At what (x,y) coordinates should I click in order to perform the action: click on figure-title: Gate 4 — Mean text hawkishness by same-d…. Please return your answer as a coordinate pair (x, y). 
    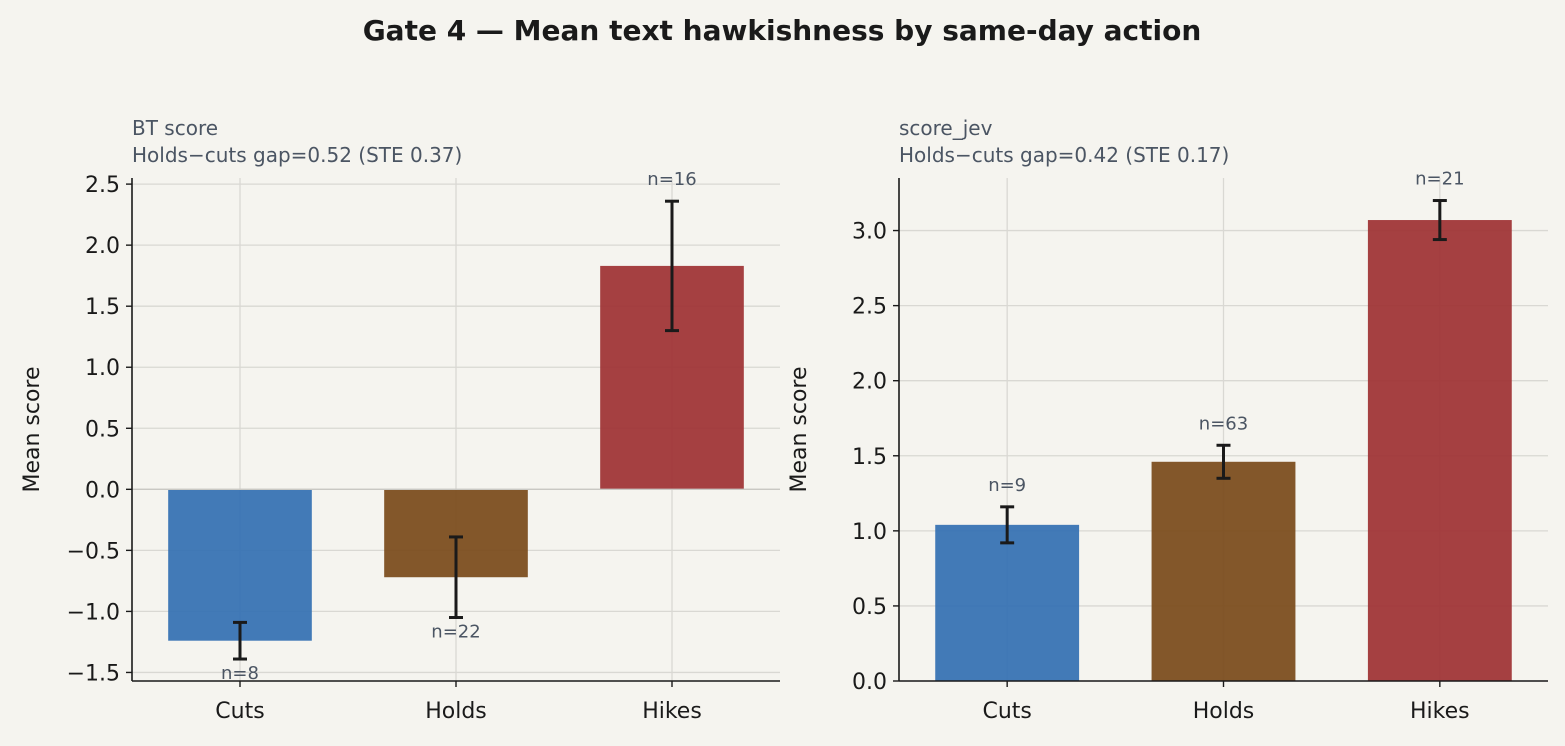
    Looking at the image, I should click on (782, 30).